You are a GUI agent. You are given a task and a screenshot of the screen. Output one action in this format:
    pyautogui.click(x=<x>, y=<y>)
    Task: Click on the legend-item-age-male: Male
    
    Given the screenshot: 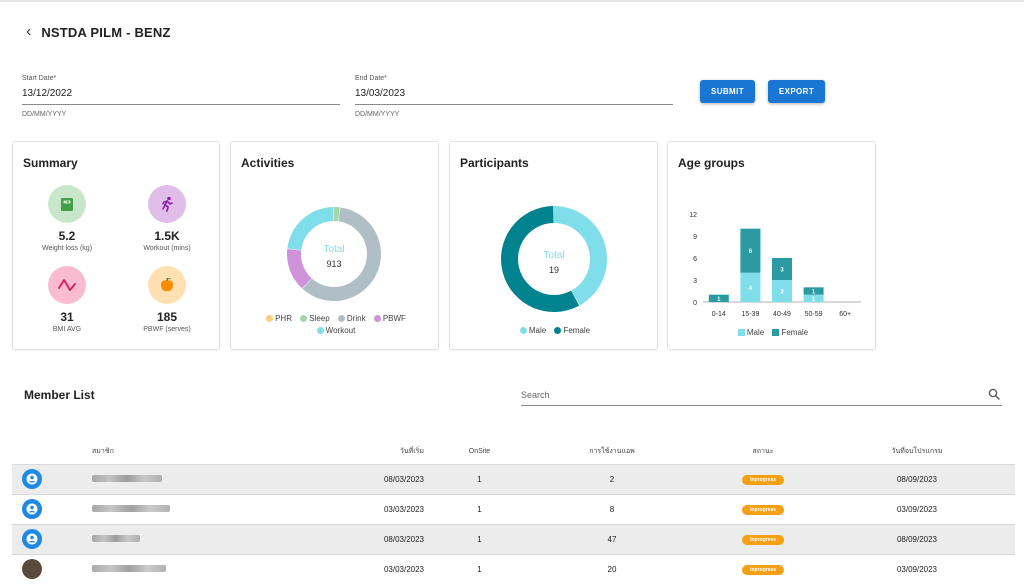 What is the action you would take?
    pyautogui.click(x=750, y=332)
    